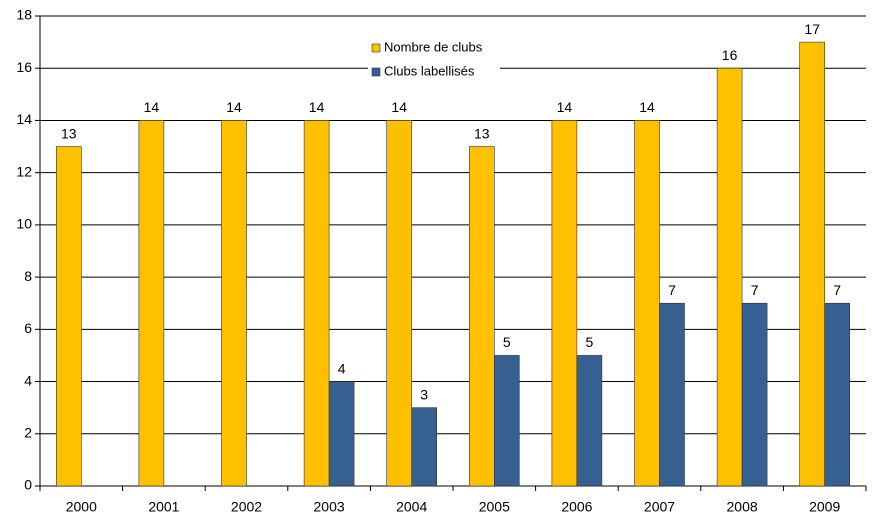 The width and height of the screenshot is (873, 518). I want to click on data-label: 17, so click(812, 29).